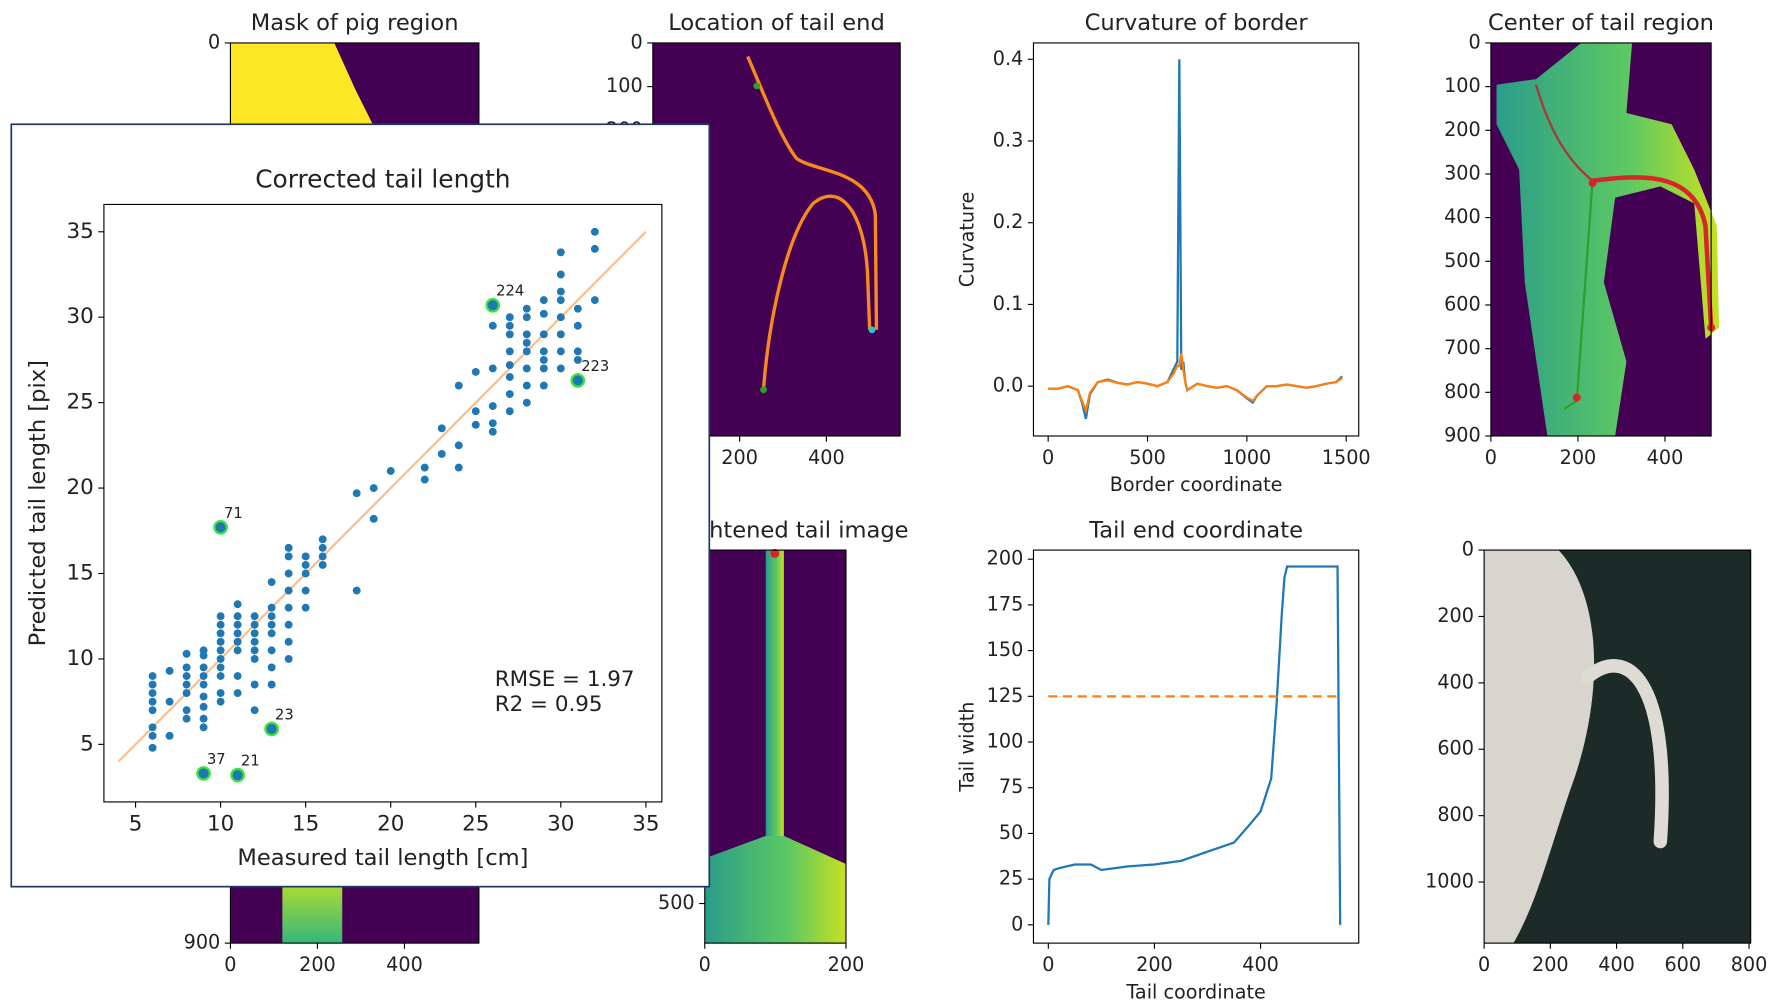 This screenshot has height=1003, width=1771. Describe the element at coordinates (560, 824) in the screenshot. I see `x-tick-label: 30` at that location.